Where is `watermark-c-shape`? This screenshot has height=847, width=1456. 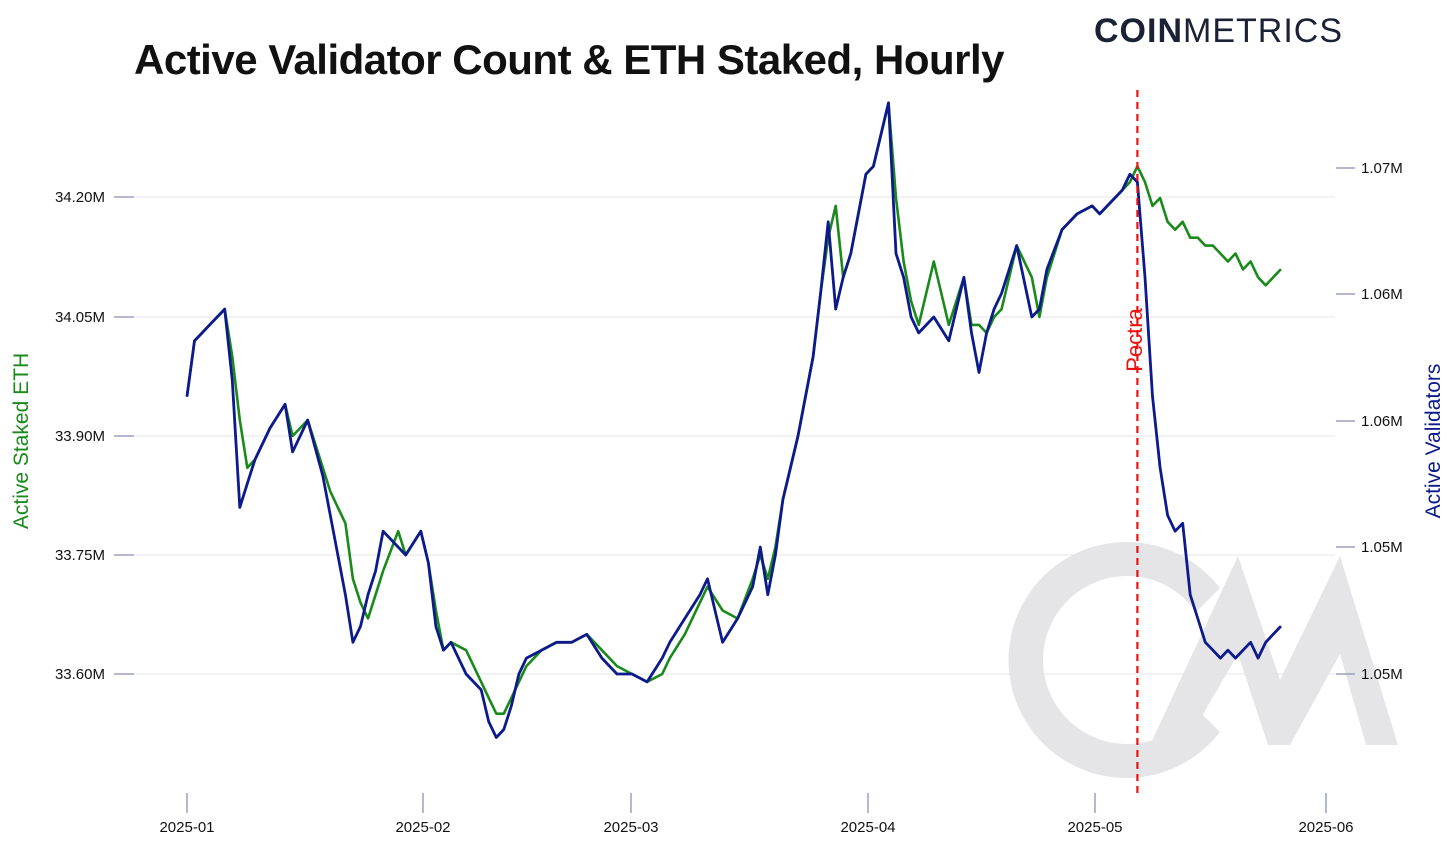 watermark-c-shape is located at coordinates (1114, 660).